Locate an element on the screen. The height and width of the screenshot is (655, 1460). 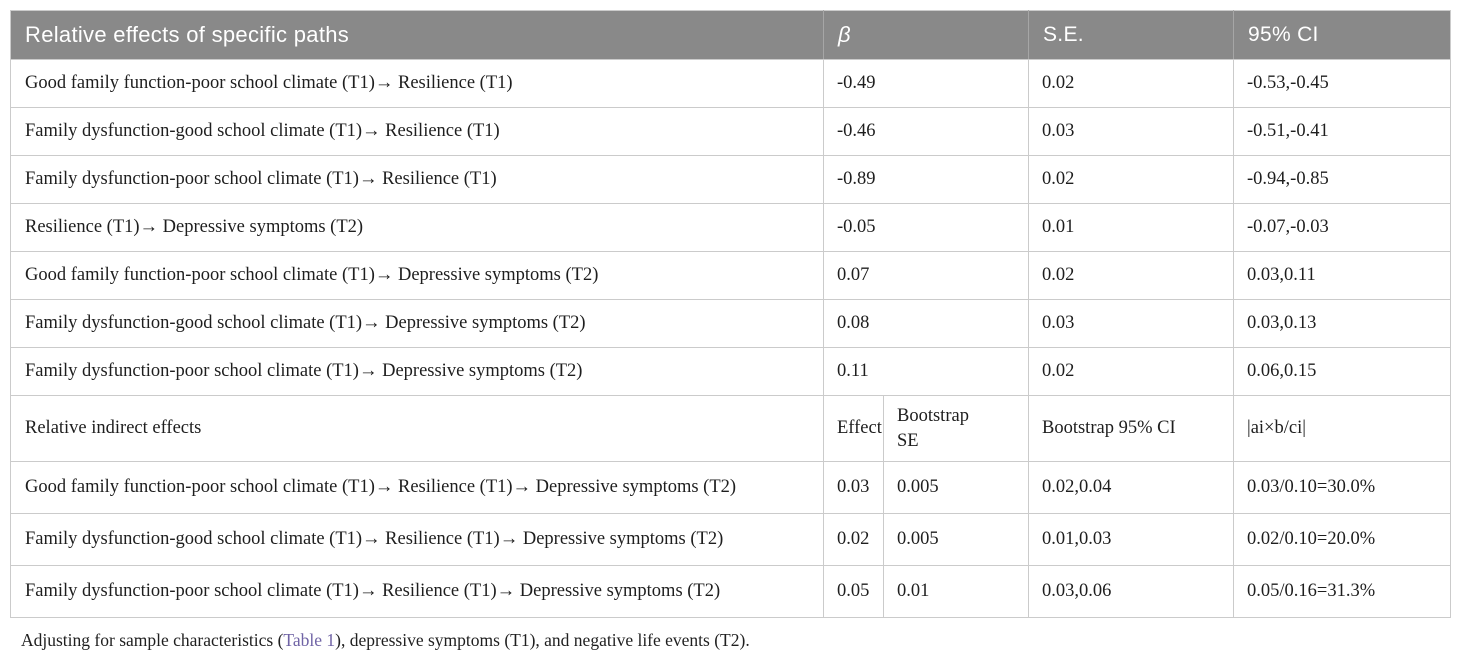
ci-value: -0.51,-0.41 is located at coordinates (1342, 131).